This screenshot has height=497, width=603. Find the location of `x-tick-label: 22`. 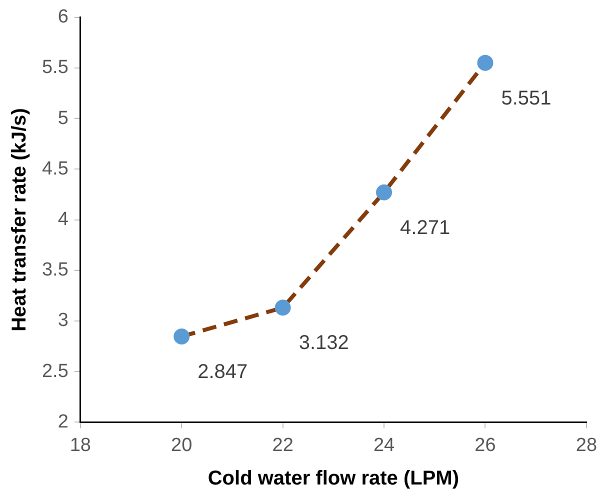

x-tick-label: 22 is located at coordinates (283, 445).